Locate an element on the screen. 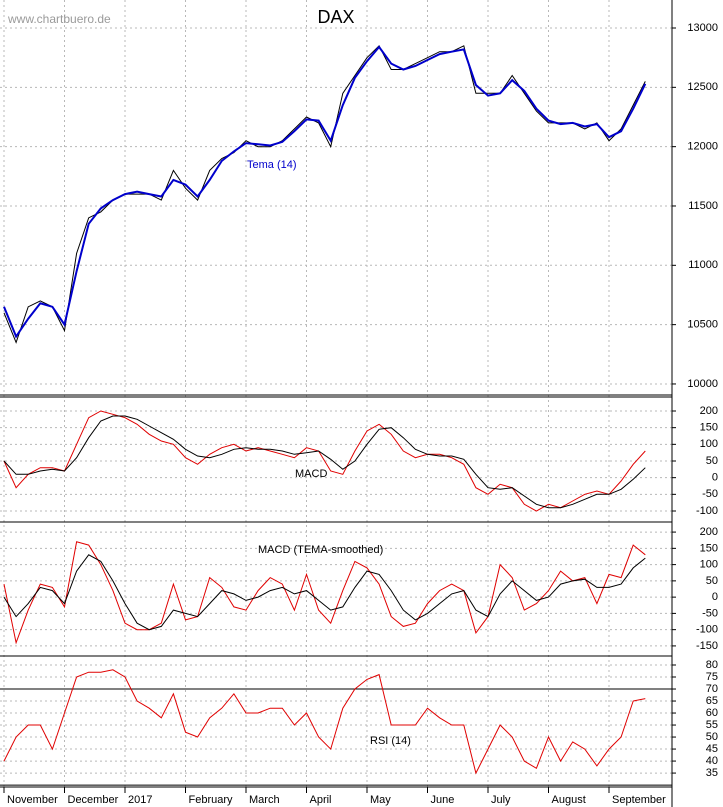 The width and height of the screenshot is (723, 807). series-label: Tema (14) is located at coordinates (272, 165).